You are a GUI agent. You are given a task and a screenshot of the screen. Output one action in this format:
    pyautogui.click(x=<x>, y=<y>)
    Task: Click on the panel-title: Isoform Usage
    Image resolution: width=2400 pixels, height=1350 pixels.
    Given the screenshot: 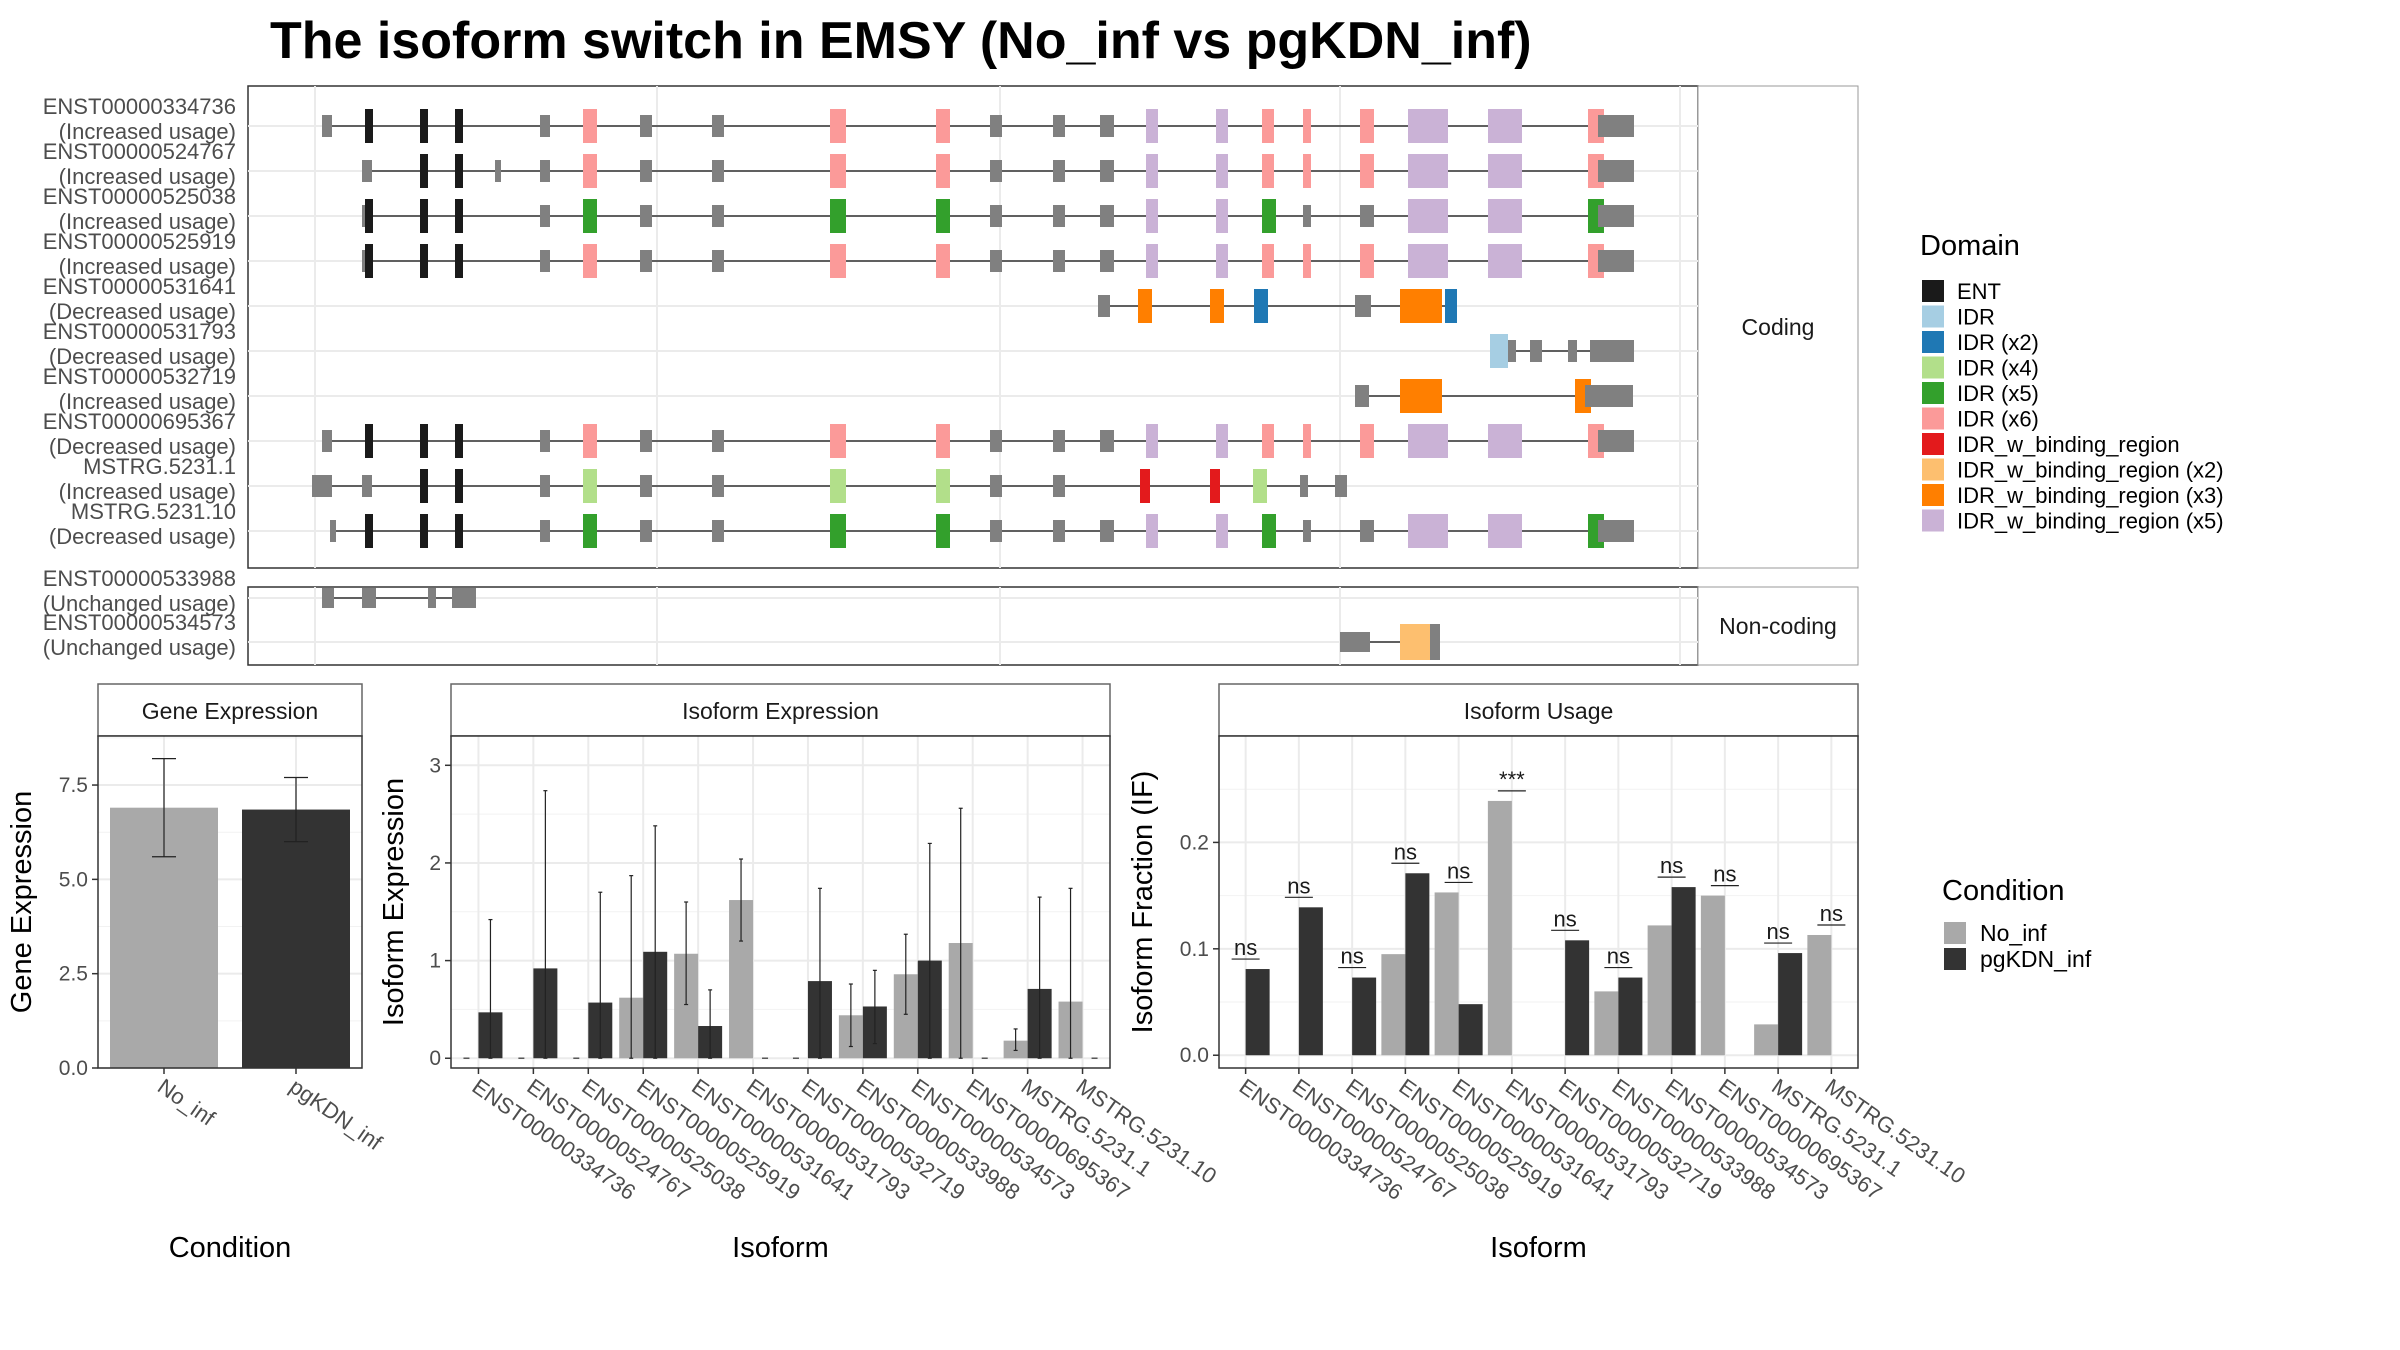 What is the action you would take?
    pyautogui.click(x=1539, y=711)
    